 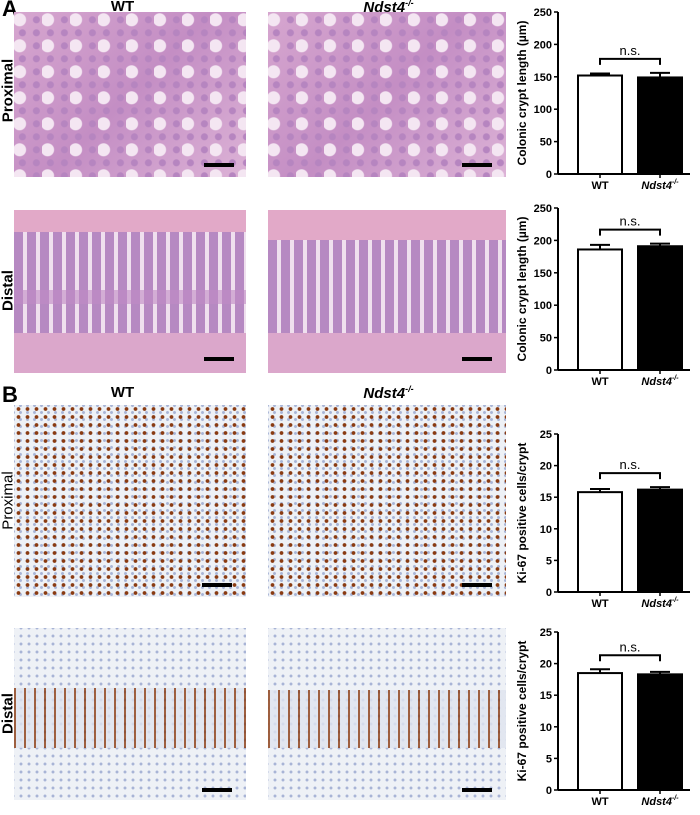 What do you see at coordinates (130, 291) in the screenshot?
I see `micrograph-he-distal-wt` at bounding box center [130, 291].